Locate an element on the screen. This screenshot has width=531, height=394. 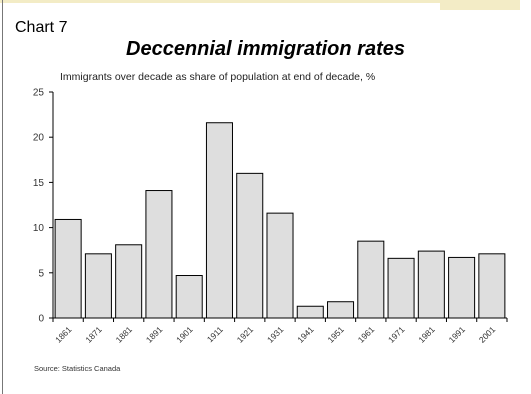
x-tick-label-1911: 1911 is located at coordinates (215, 334).